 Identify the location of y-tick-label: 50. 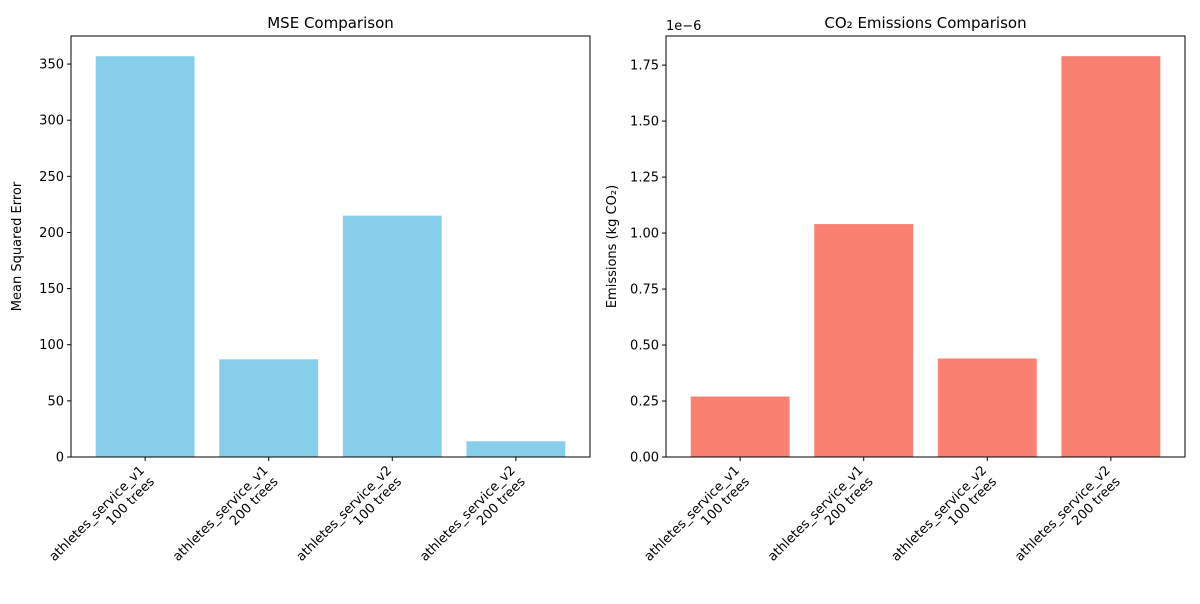
(55, 401).